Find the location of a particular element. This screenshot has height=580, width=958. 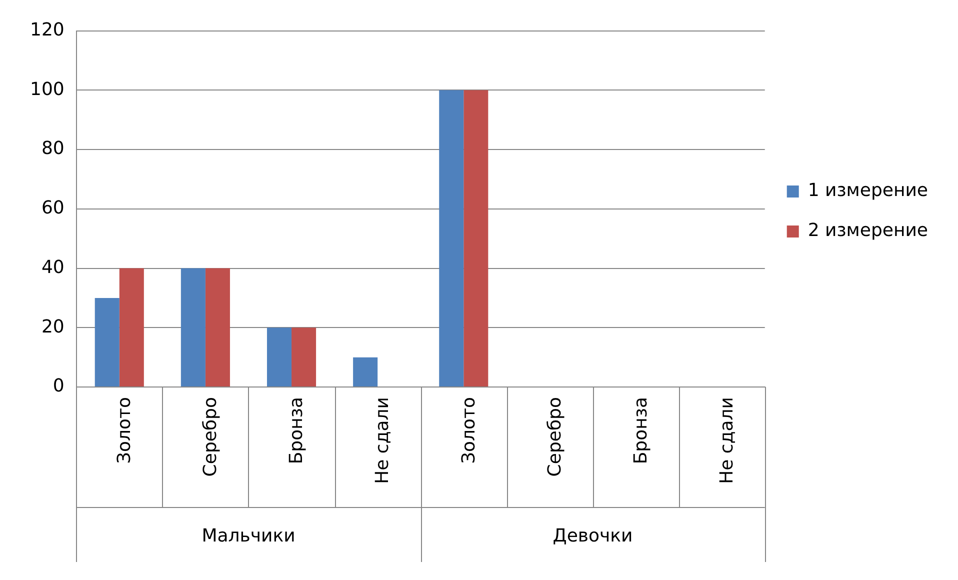

y-tick-label: 80 is located at coordinates (52, 149).